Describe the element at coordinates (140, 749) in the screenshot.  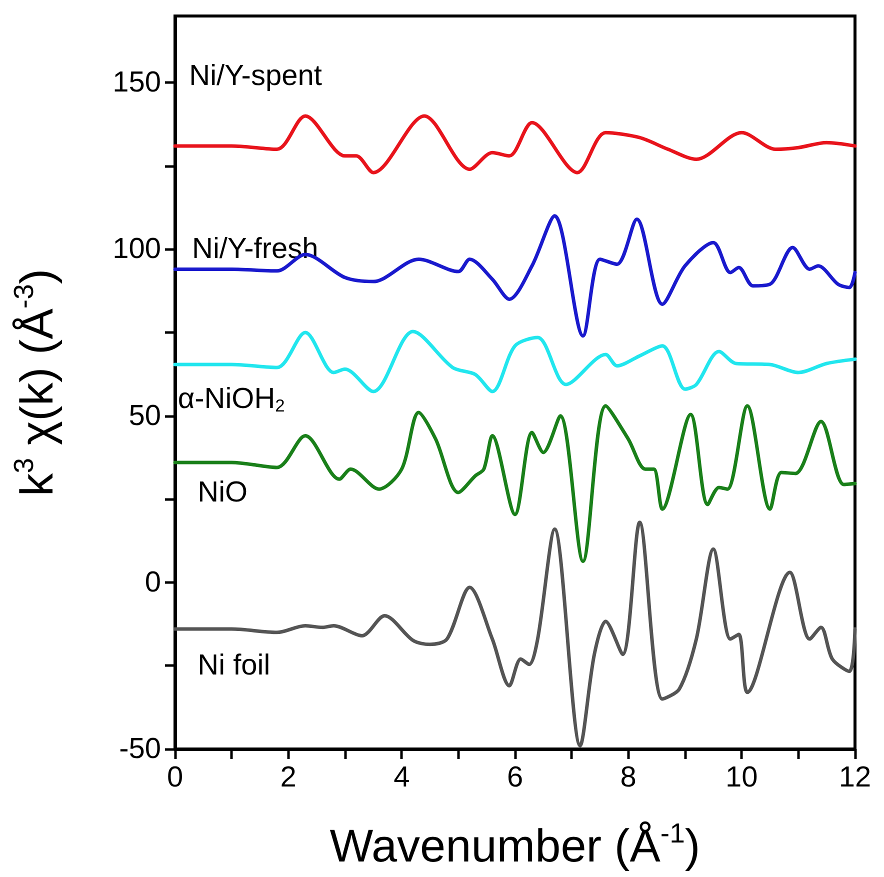
I see `y-tick-label: -50` at that location.